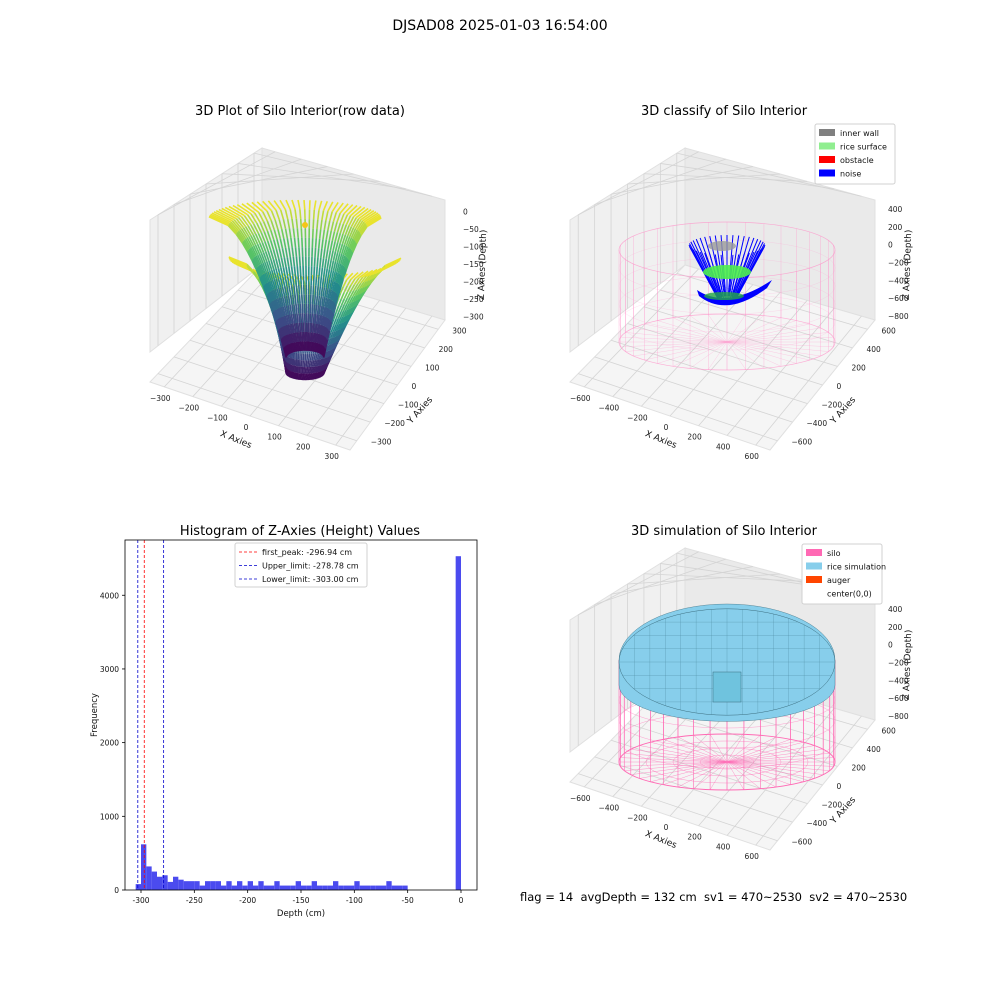  I want to click on y-tick-label: 2000, so click(109, 743).